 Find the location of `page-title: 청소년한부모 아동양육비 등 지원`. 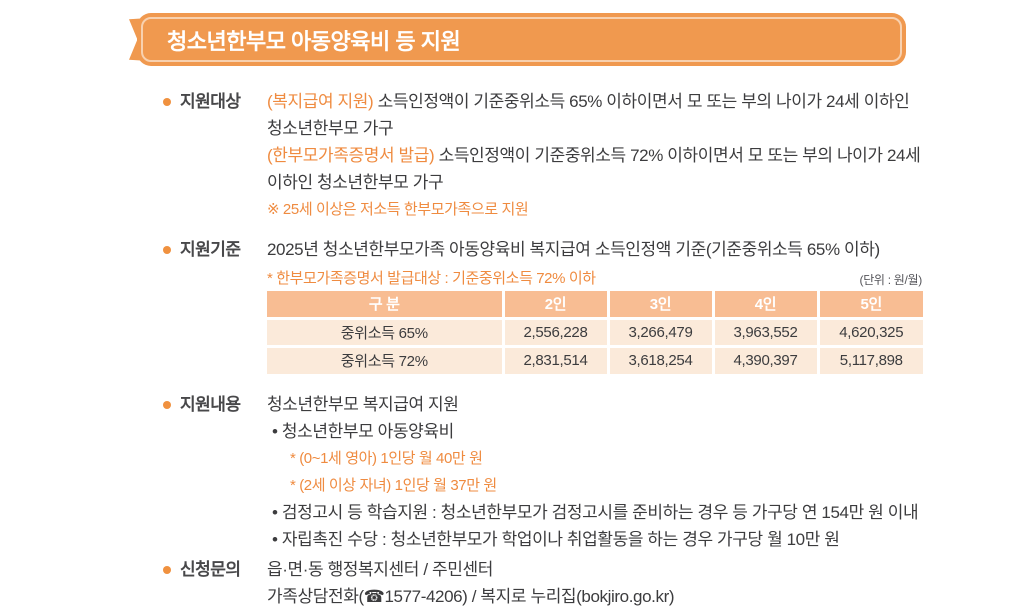

page-title: 청소년한부모 아동양육비 등 지원 is located at coordinates (314, 41).